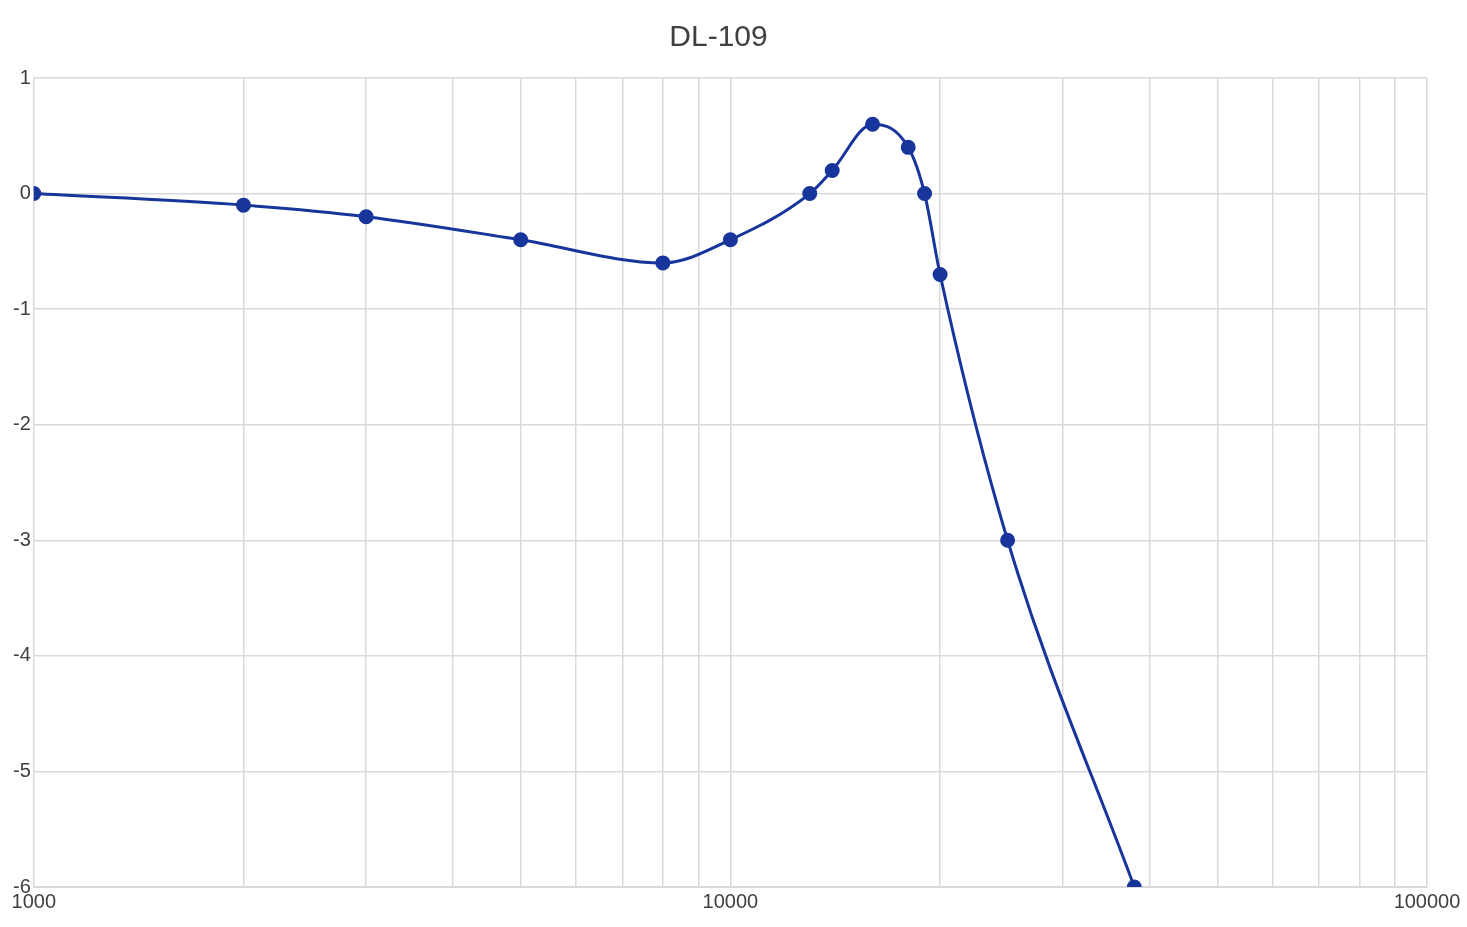 The width and height of the screenshot is (1467, 927). What do you see at coordinates (1427, 900) in the screenshot?
I see `x-tick-label: 100000` at bounding box center [1427, 900].